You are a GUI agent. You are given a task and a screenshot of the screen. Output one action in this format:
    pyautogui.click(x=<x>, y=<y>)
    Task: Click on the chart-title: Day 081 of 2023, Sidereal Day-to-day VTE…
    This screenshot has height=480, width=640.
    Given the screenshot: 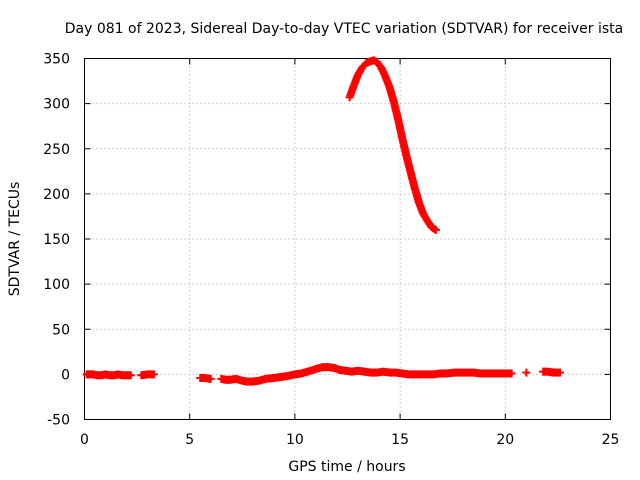 What is the action you would take?
    pyautogui.click(x=344, y=29)
    